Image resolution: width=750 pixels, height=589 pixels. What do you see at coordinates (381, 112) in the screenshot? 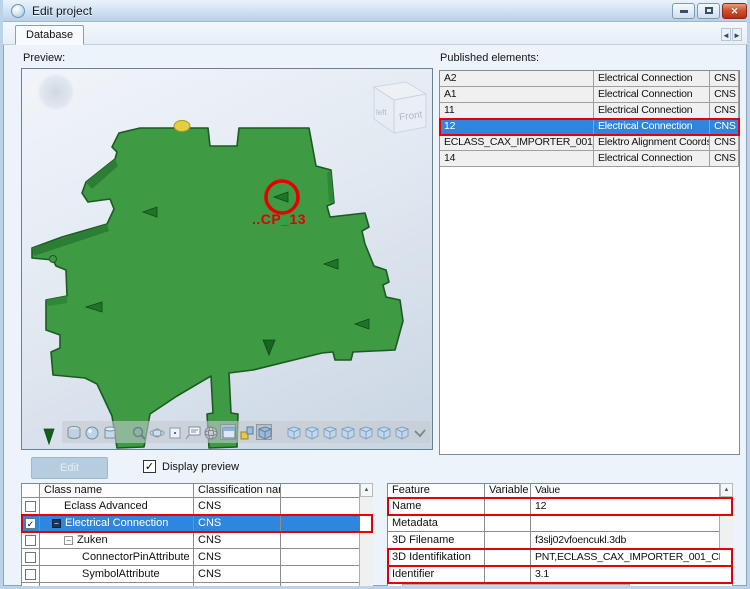
I see `cube-left-label: left` at bounding box center [381, 112].